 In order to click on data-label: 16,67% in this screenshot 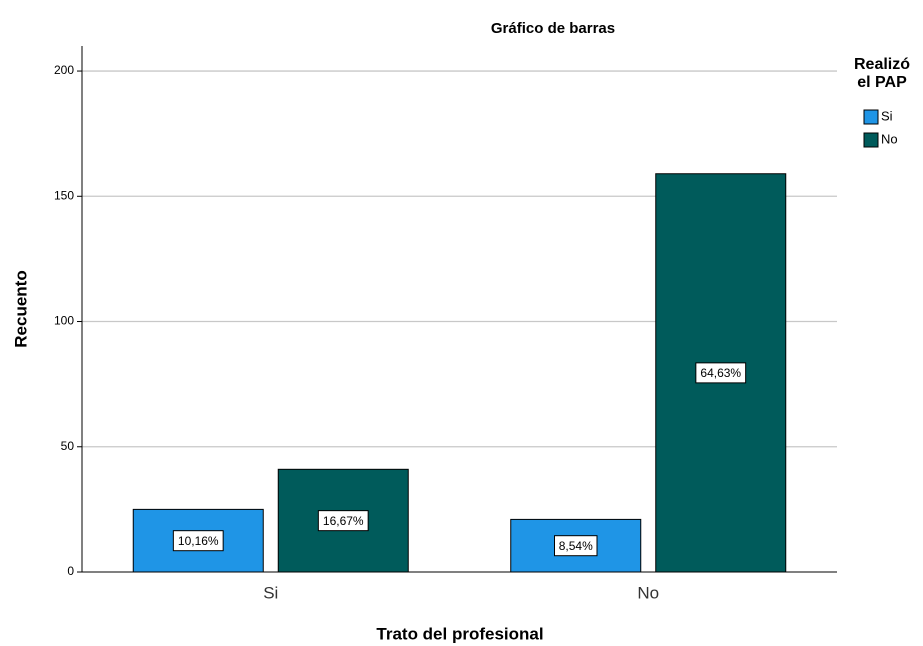, I will do `click(343, 521)`.